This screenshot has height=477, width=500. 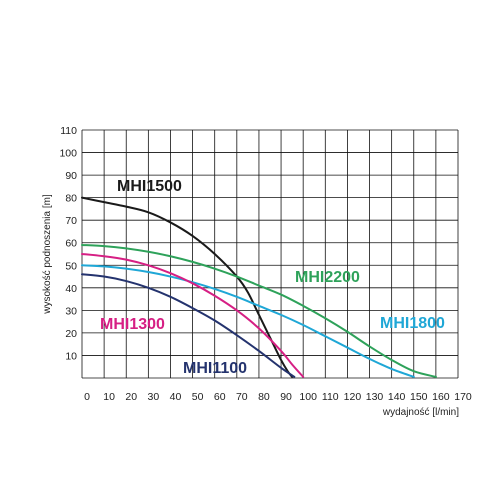 What do you see at coordinates (71, 356) in the screenshot?
I see `y-tick-label: 10` at bounding box center [71, 356].